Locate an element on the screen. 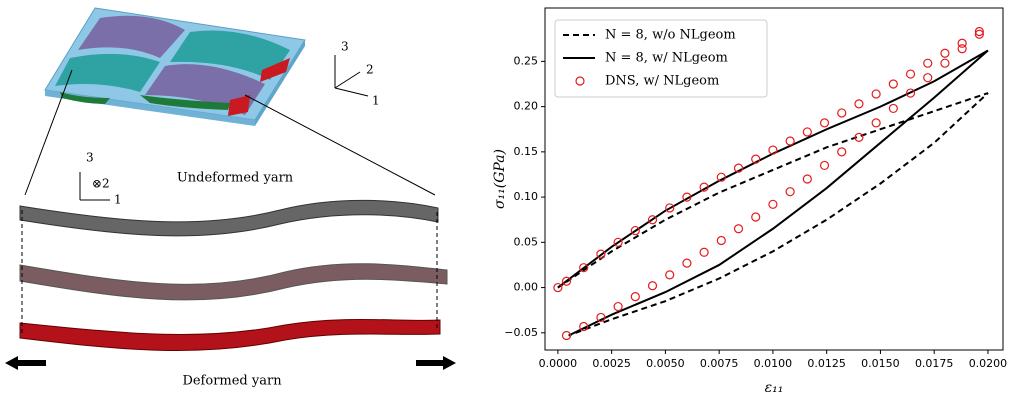 Image resolution: width=1015 pixels, height=401 pixels. legend-marker is located at coordinates (580, 81).